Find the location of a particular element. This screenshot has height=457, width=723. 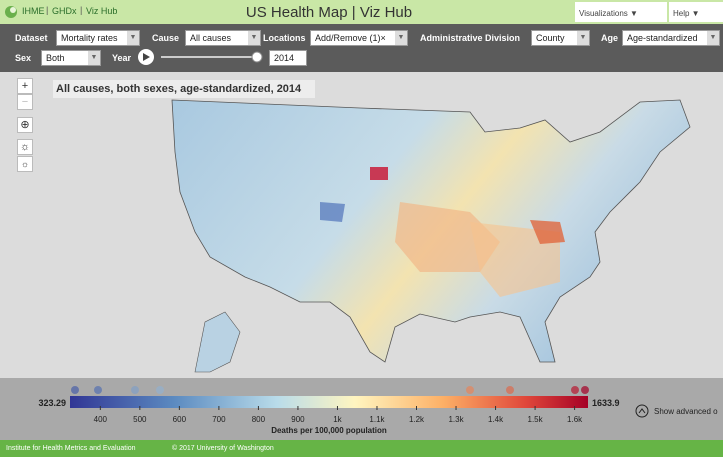

control-label: Locations is located at coordinates (284, 38).